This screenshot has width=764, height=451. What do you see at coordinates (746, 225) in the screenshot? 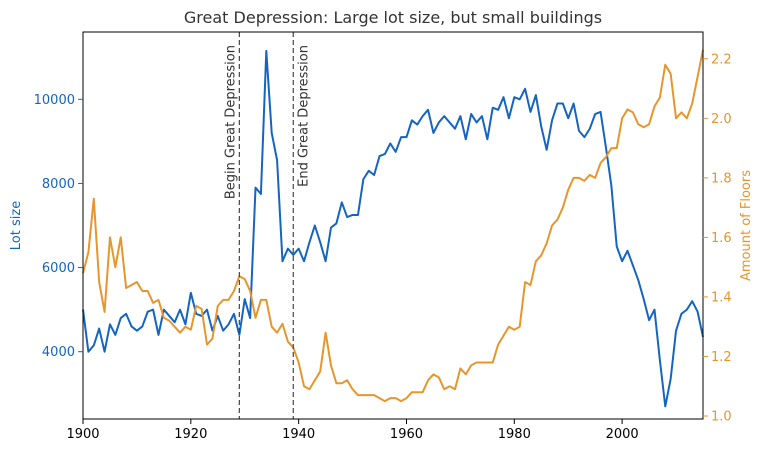
I see `y-axis-right-label: Amount of Floors` at bounding box center [746, 225].